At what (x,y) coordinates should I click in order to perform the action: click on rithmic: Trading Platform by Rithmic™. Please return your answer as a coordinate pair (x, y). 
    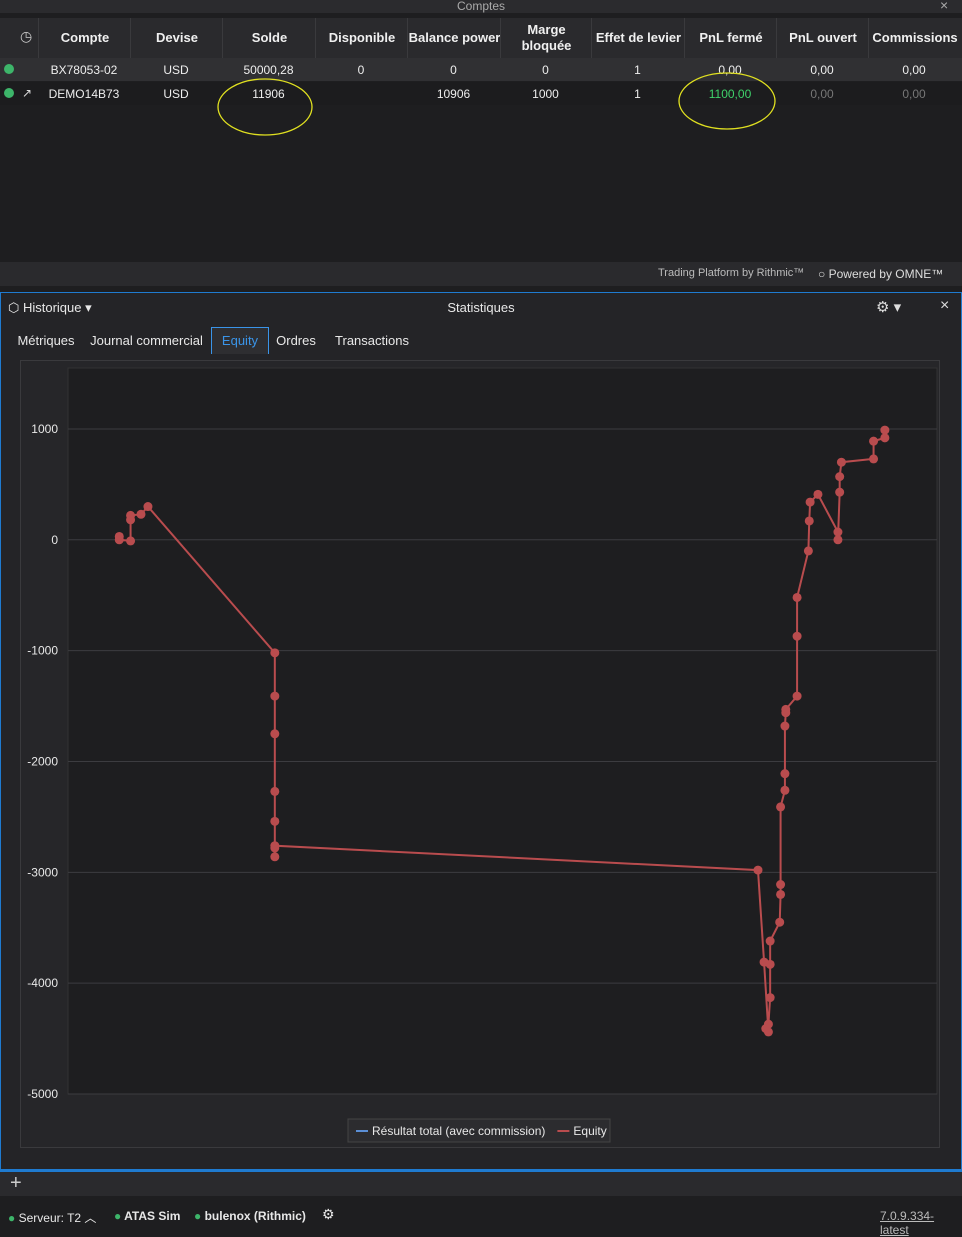
    Looking at the image, I should click on (731, 273).